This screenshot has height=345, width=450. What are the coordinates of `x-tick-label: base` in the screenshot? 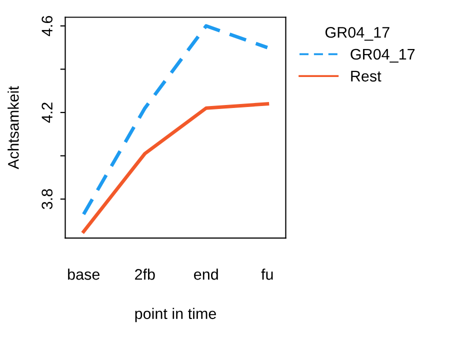 It's located at (84, 274).